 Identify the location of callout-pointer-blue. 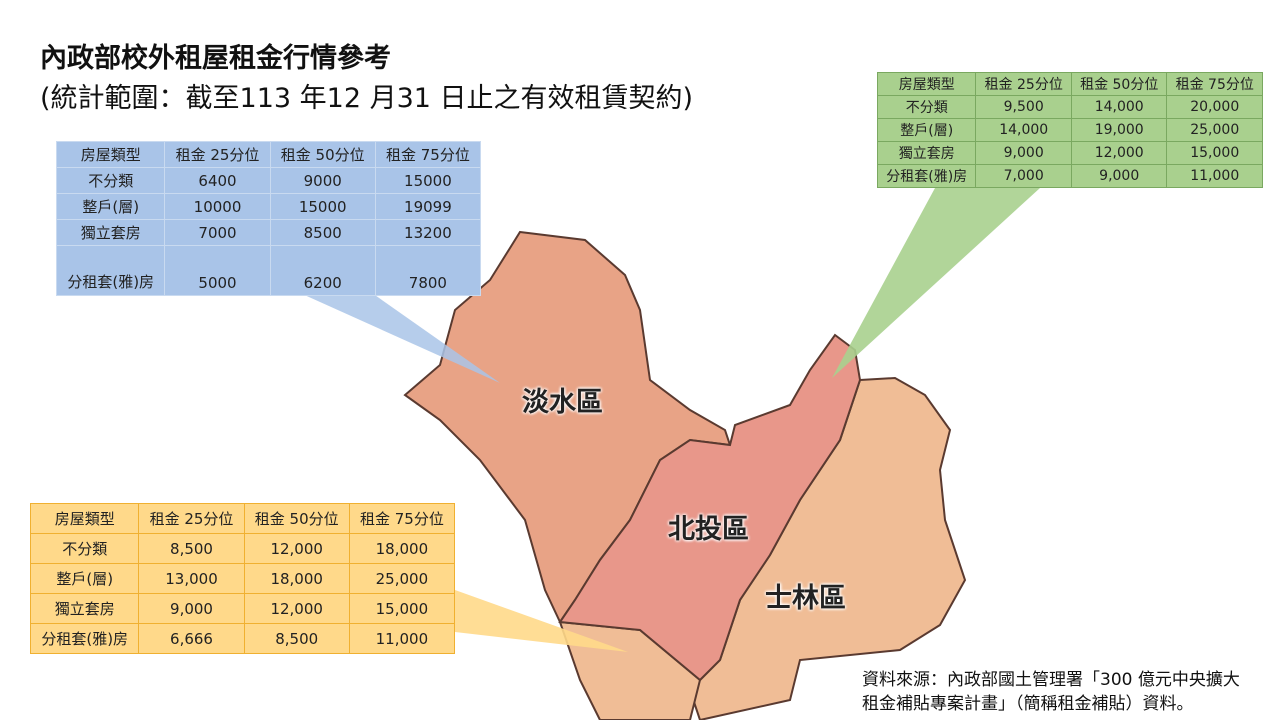
(400, 338).